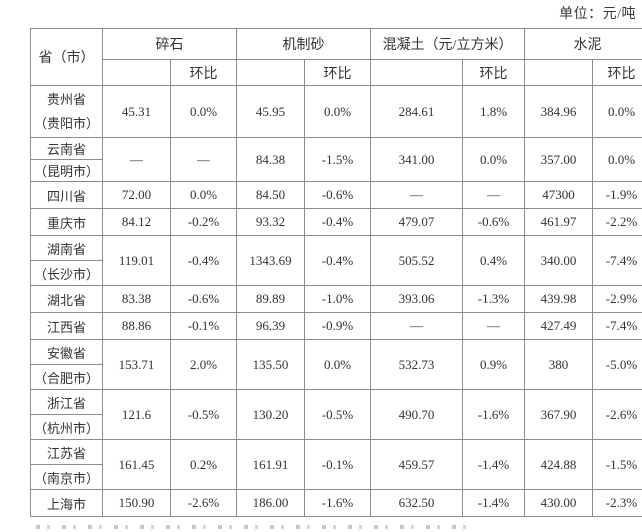  What do you see at coordinates (416, 414) in the screenshot?
I see `value-cell: 490.70` at bounding box center [416, 414].